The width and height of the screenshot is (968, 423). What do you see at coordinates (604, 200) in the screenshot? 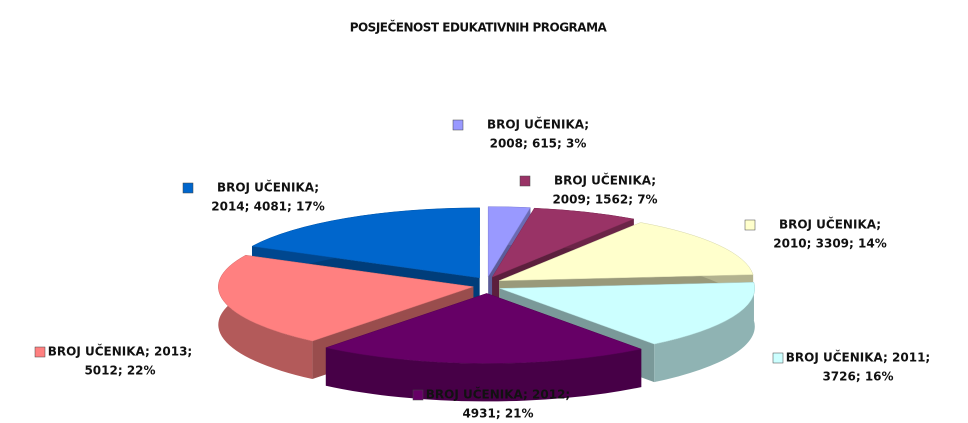
I see `data-label: 2009; 1562; 7%` at bounding box center [604, 200].